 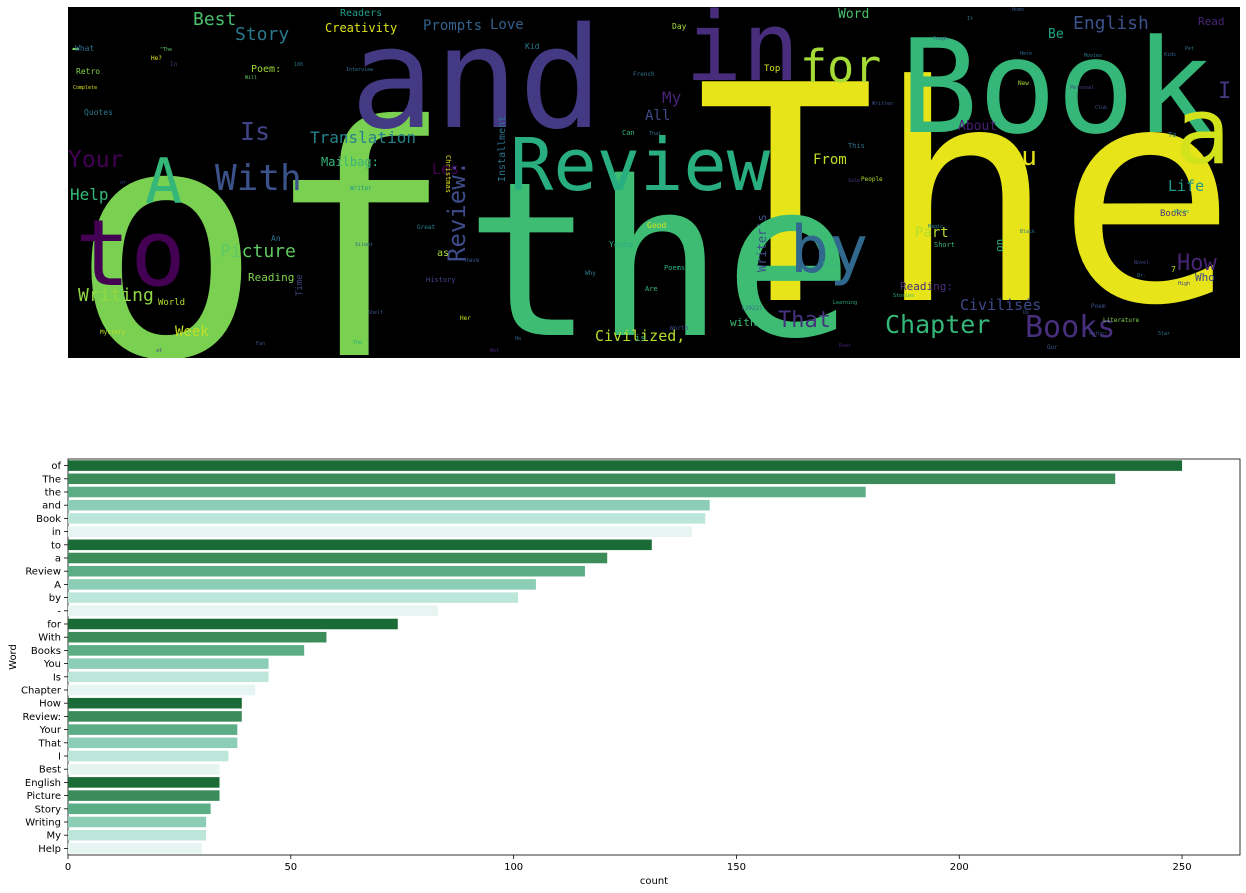 I want to click on word-cloud-word: Shelf, so click(x=375, y=313).